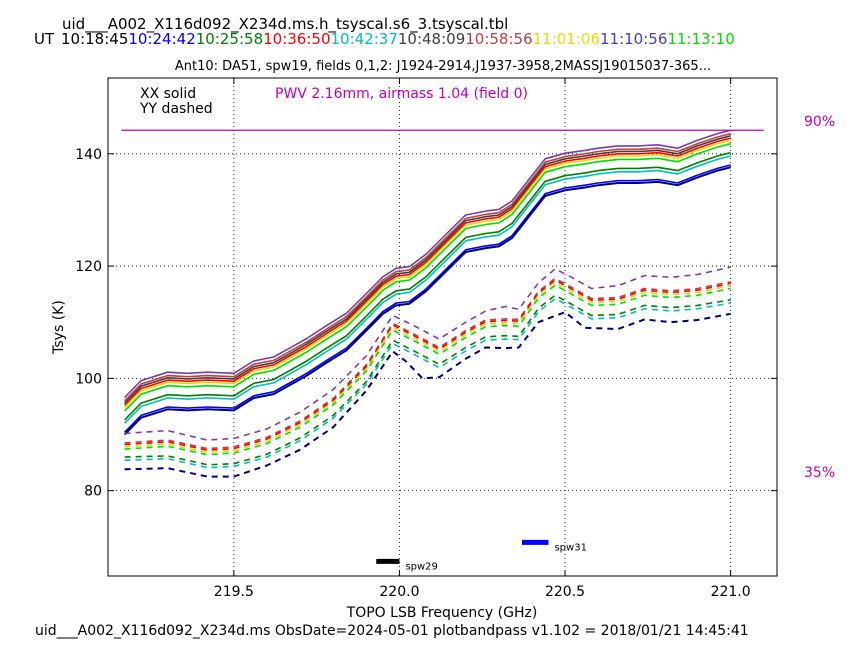 This screenshot has height=648, width=864. I want to click on spw-marker-label: spw29, so click(421, 566).